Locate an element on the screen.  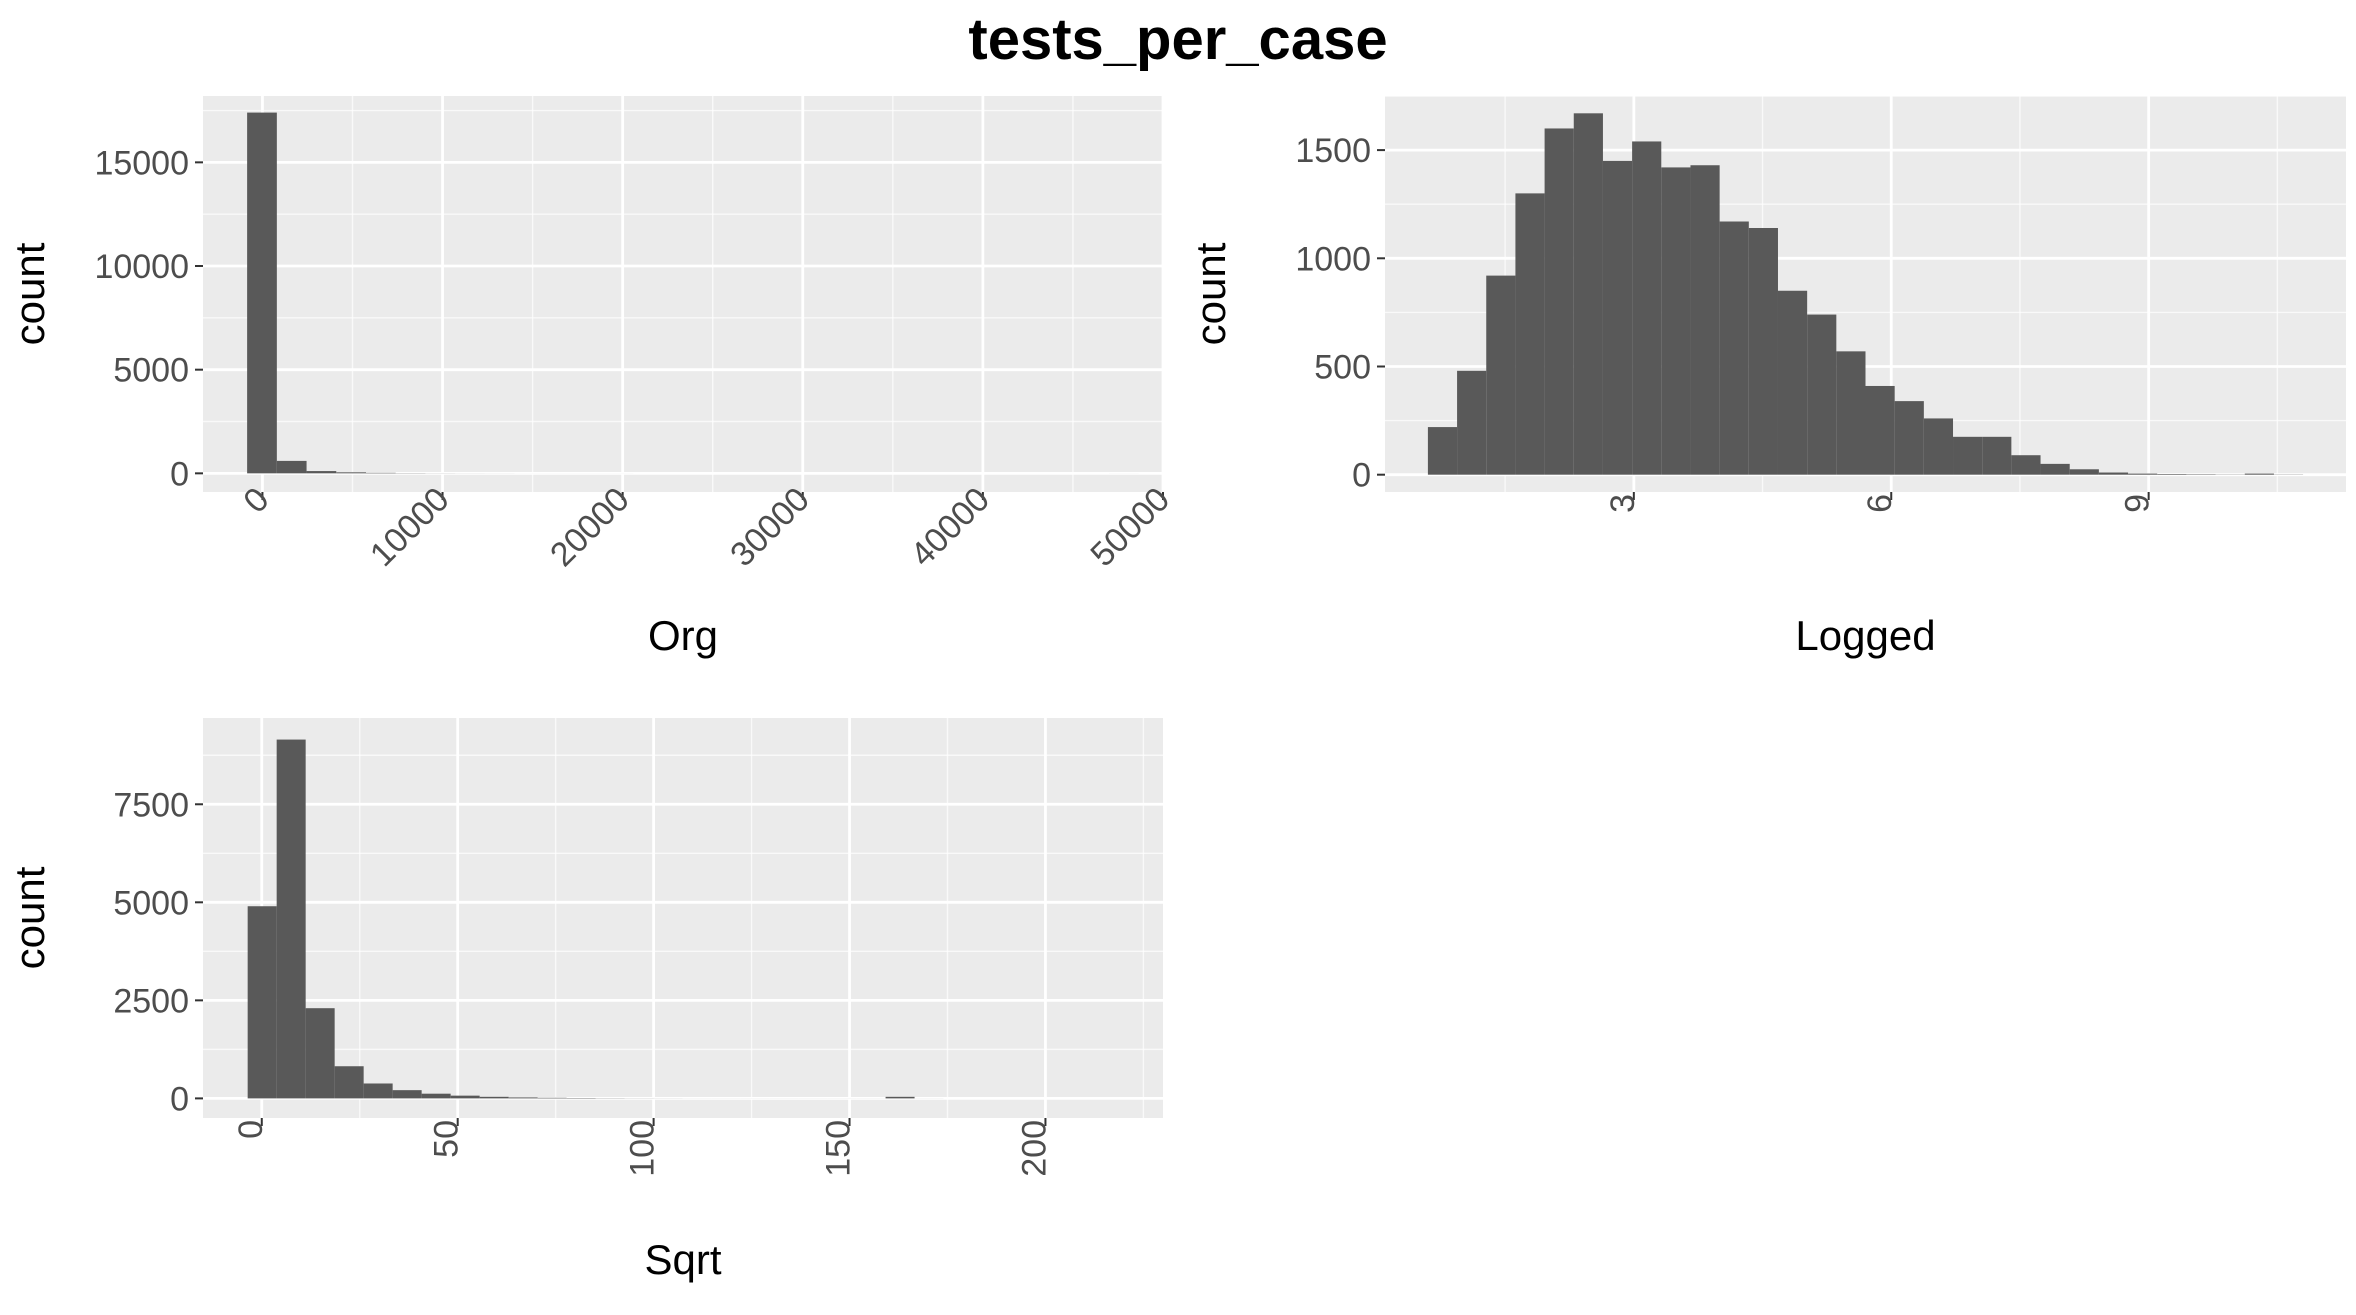
y-tick-label: 500 is located at coordinates (1342, 367).